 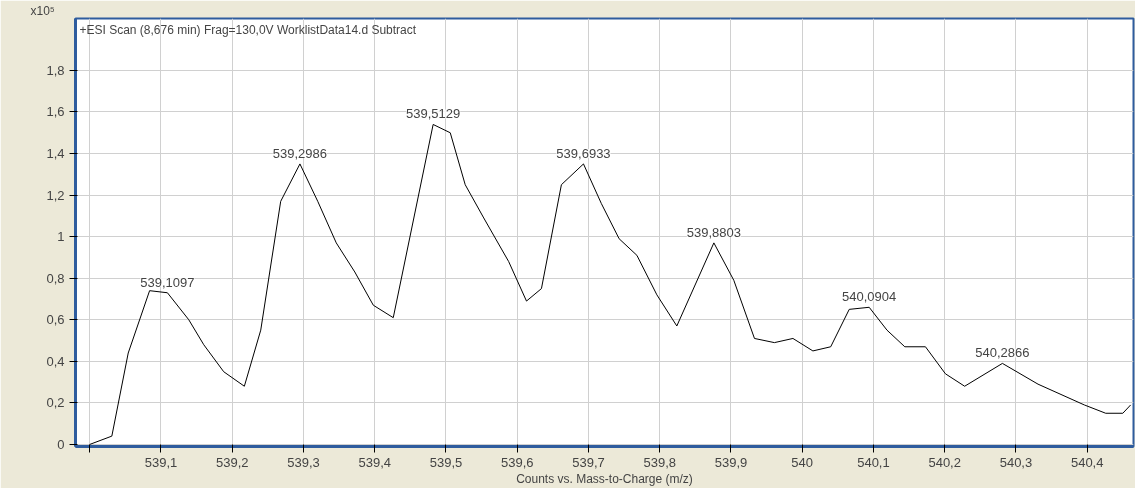 What do you see at coordinates (583, 153) in the screenshot?
I see `annotation: 539,6933` at bounding box center [583, 153].